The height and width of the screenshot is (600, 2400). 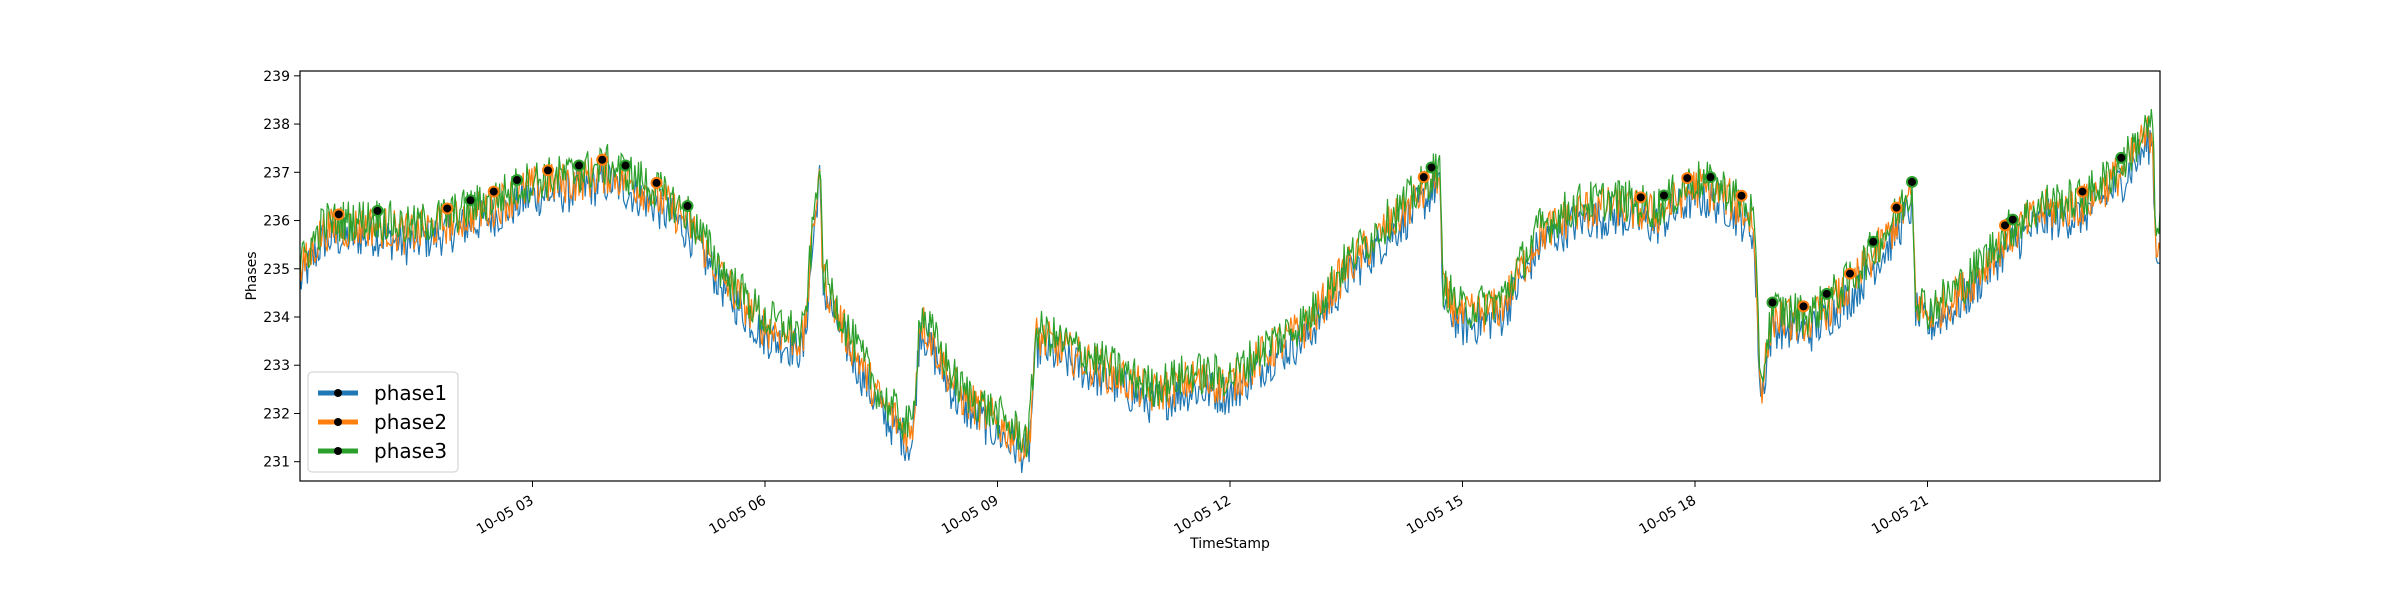 I want to click on legend-entry-phase3: phase3, so click(x=382, y=451).